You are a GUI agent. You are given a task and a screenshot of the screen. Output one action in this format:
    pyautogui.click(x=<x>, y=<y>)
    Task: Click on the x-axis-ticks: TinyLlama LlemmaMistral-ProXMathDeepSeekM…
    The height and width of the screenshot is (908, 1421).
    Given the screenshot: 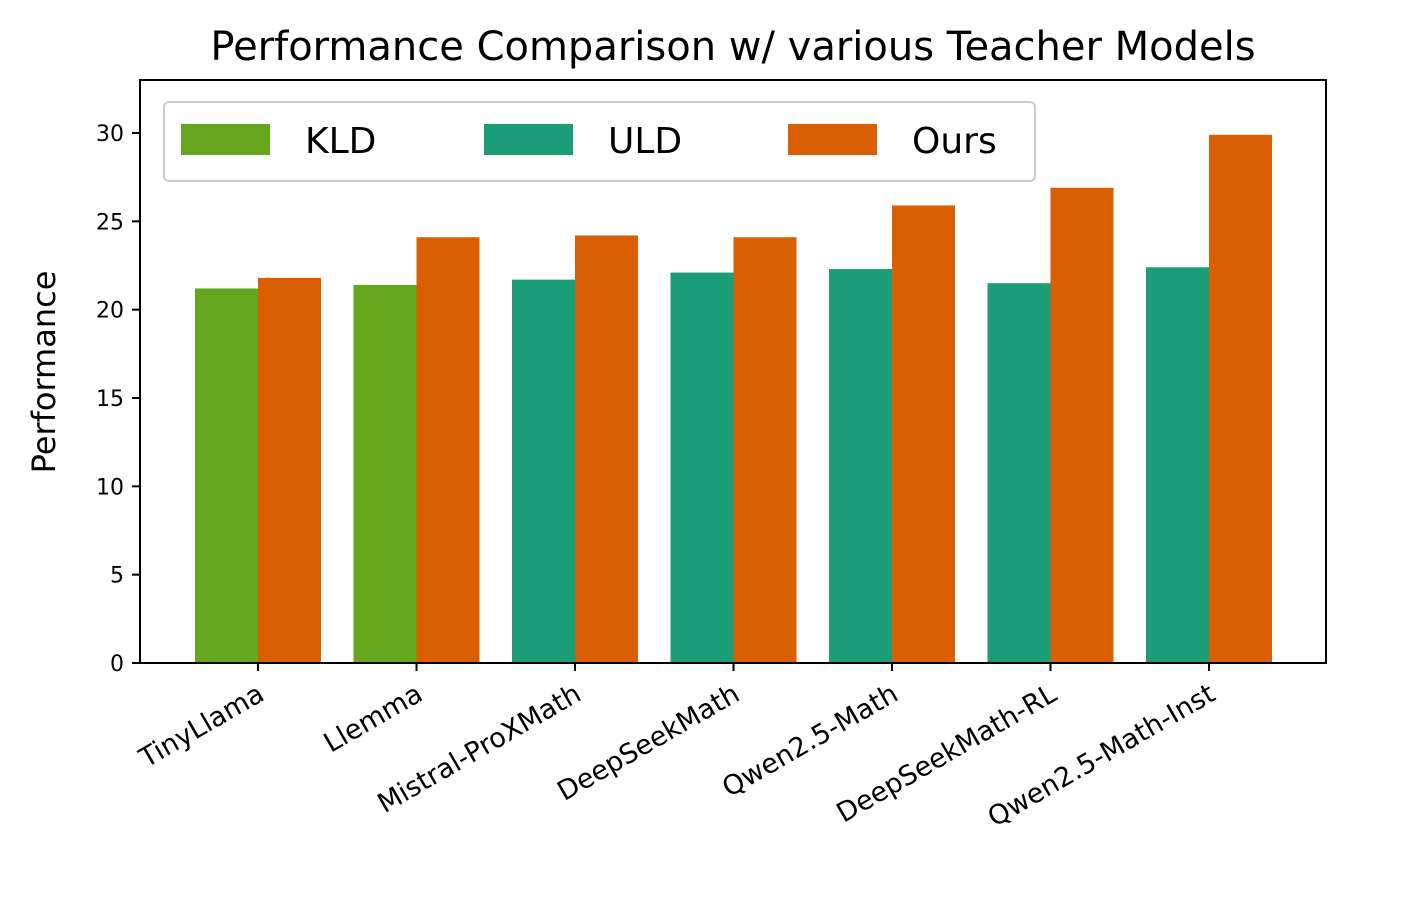 What is the action you would take?
    pyautogui.click(x=677, y=748)
    